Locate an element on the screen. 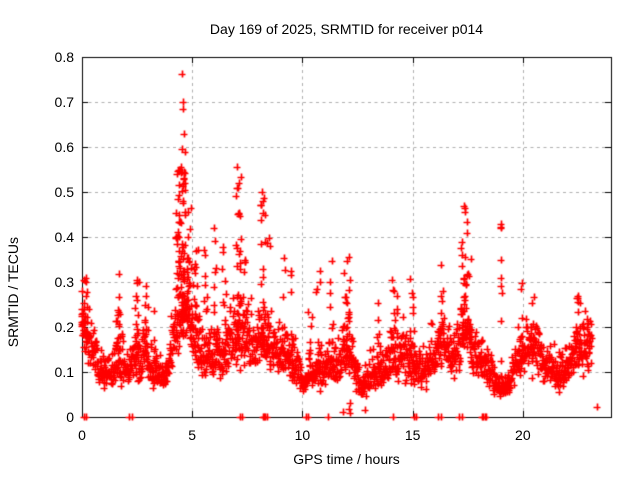 The image size is (640, 480). y-tick-label: 0.6 is located at coordinates (64, 147).